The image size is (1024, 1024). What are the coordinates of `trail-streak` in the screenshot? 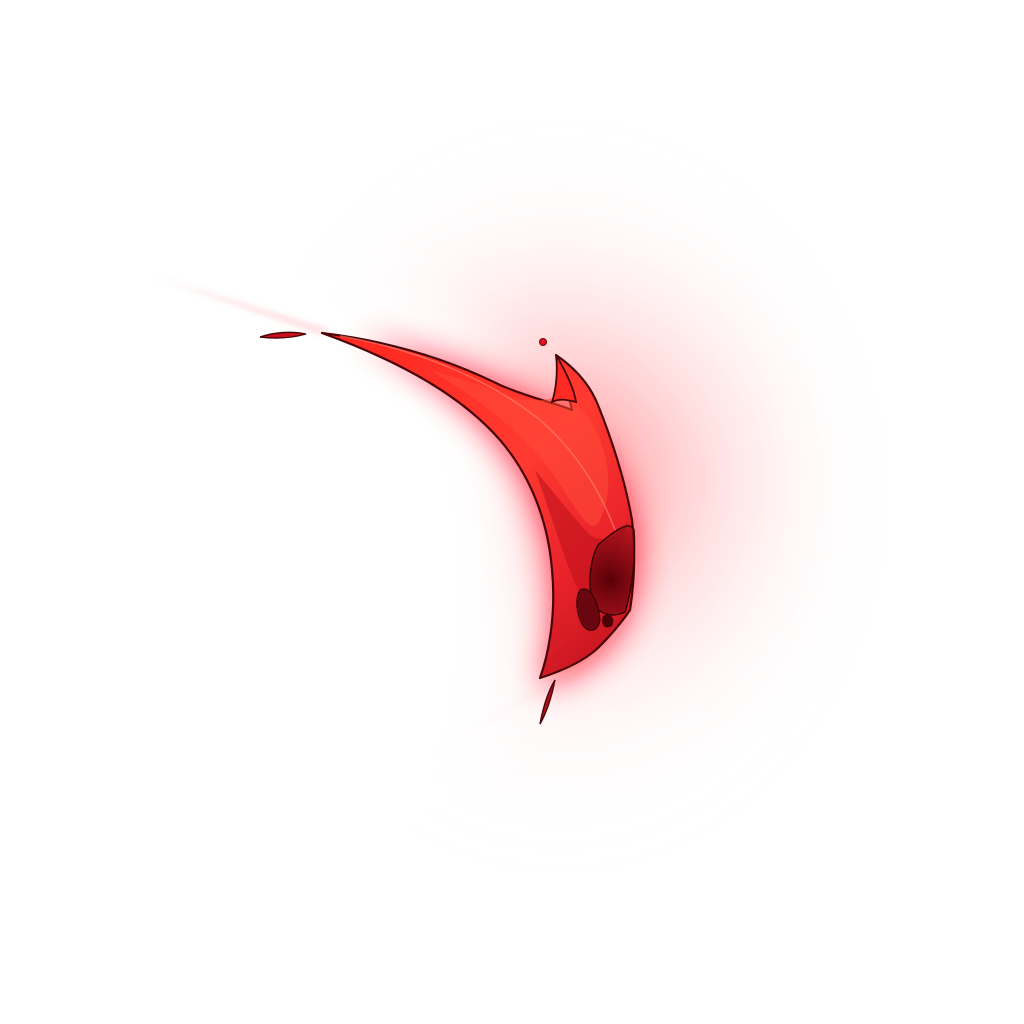 It's located at (240, 304).